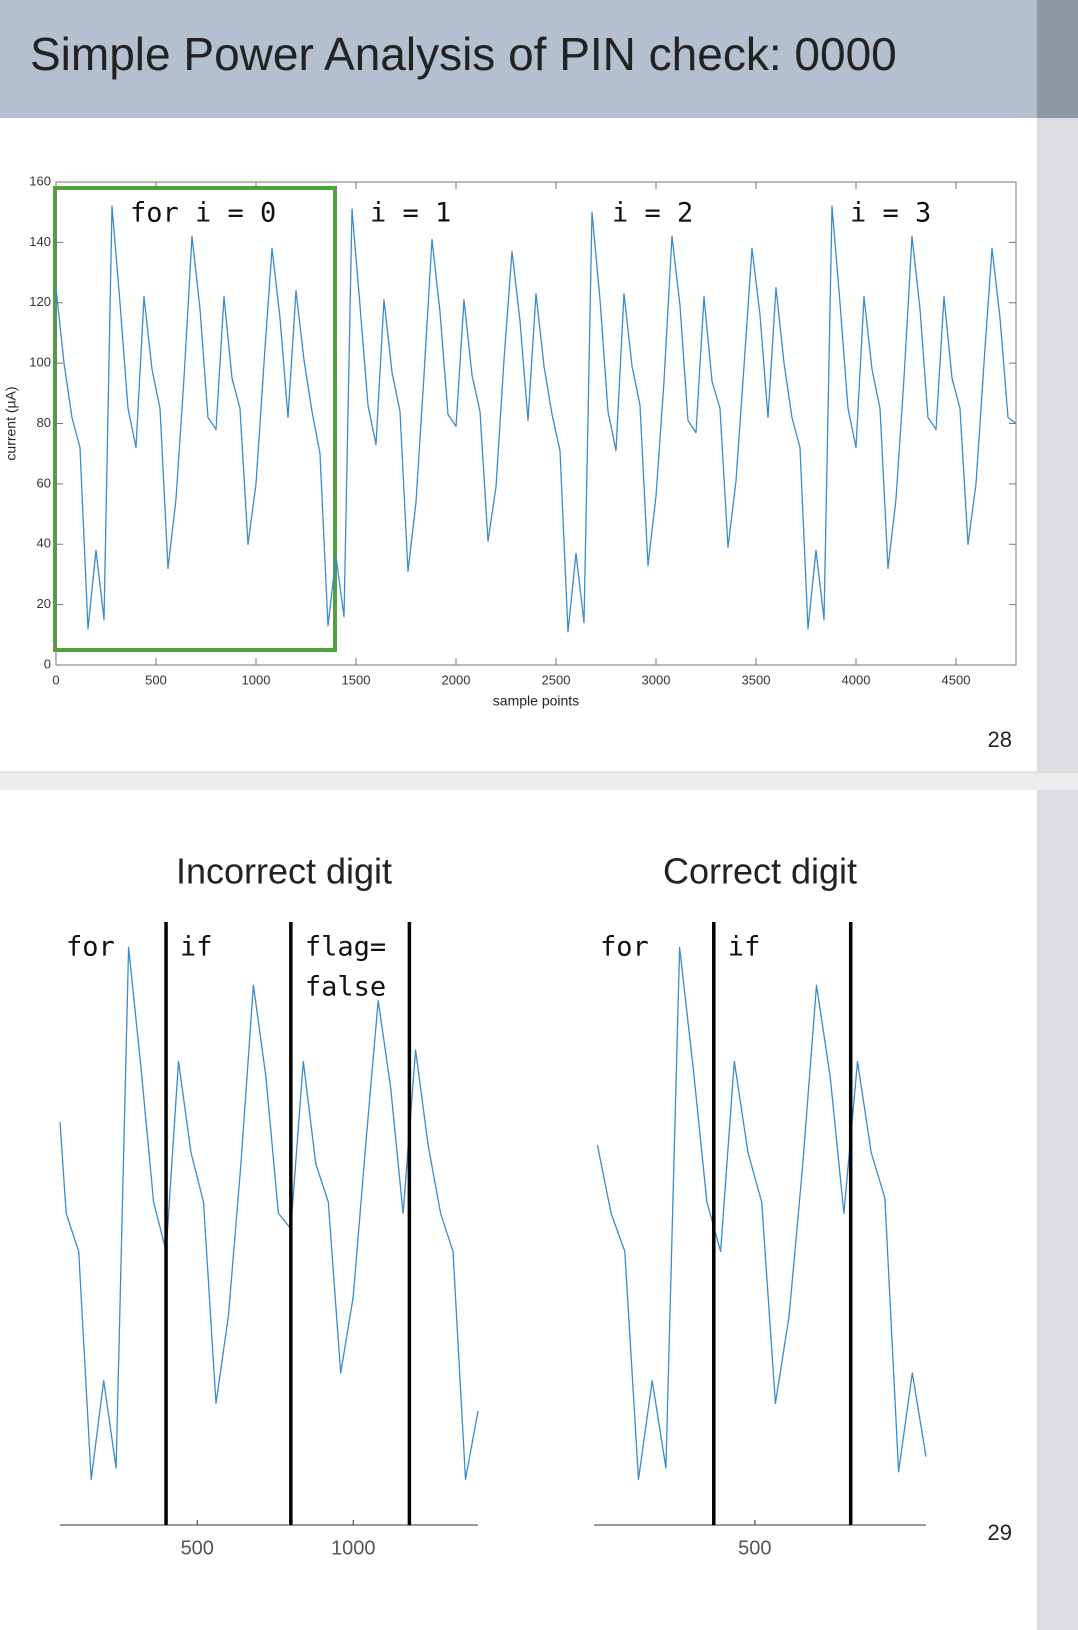  Describe the element at coordinates (203, 213) in the screenshot. I see `annotation: for i = 0` at that location.